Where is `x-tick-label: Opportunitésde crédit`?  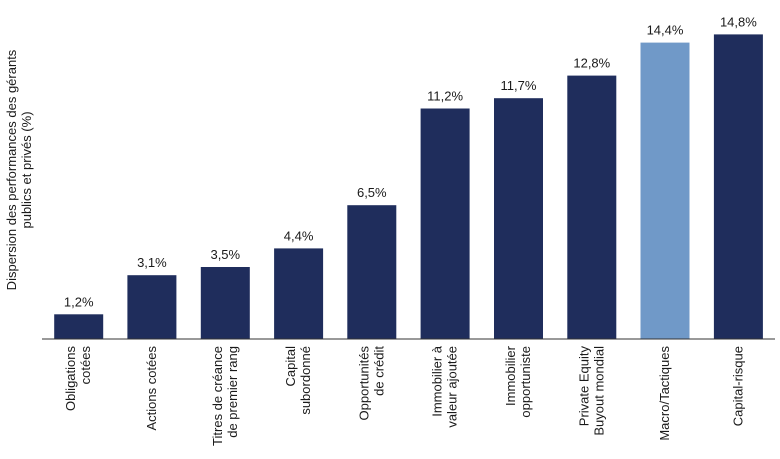
x-tick-label: Opportunitésde crédit is located at coordinates (371, 383).